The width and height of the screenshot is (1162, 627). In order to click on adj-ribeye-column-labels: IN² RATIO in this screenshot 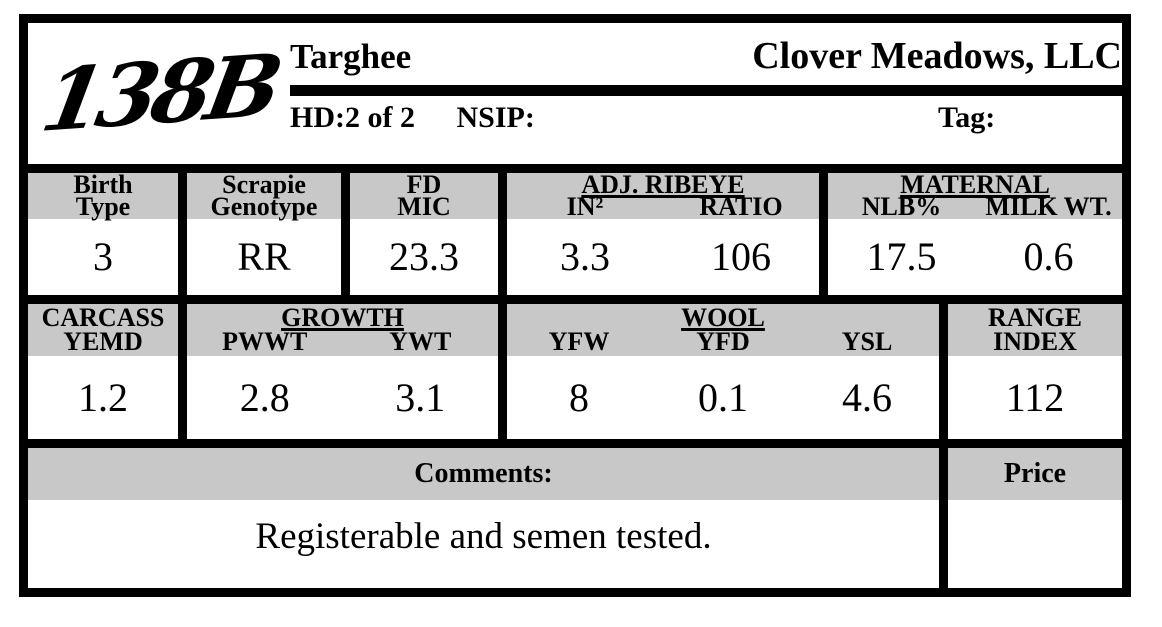, I will do `click(663, 206)`.